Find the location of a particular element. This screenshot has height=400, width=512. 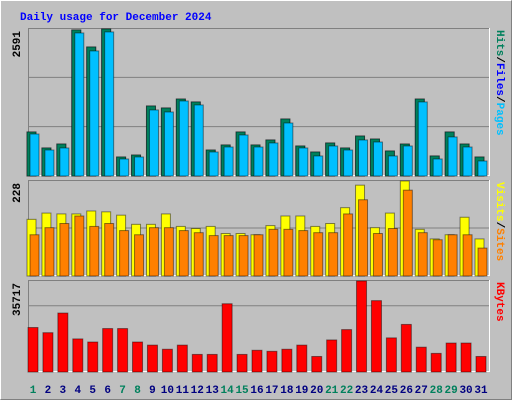

x-tick-label: 20 is located at coordinates (316, 391).